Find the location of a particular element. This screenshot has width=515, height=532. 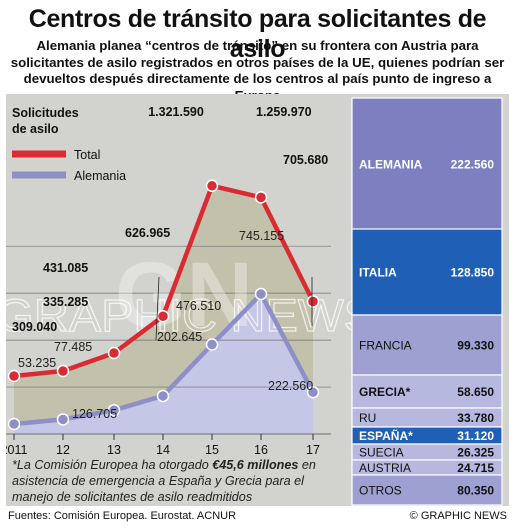

bar-category-label: ESPAÑA* is located at coordinates (386, 435).